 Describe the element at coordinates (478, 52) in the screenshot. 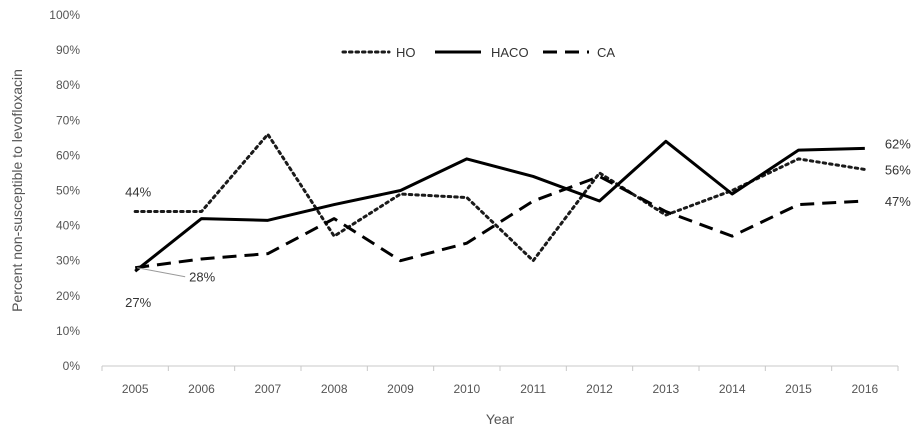

I see `legend: HO HACO CA` at that location.